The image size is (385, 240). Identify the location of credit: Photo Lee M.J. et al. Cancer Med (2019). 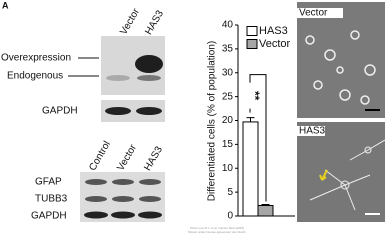
(217, 228).